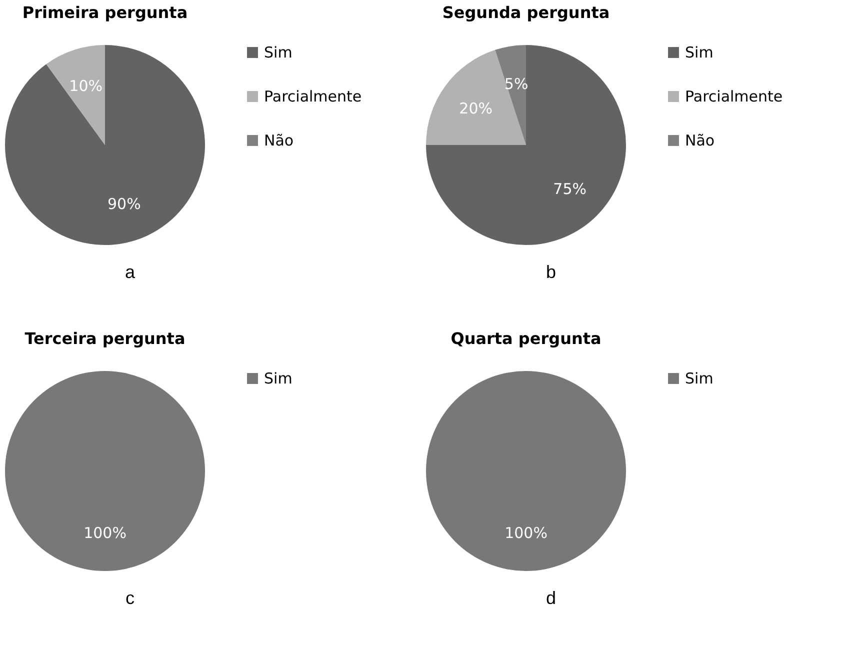 This screenshot has width=842, height=653. Describe the element at coordinates (124, 203) in the screenshot. I see `data-label: 90%` at that location.